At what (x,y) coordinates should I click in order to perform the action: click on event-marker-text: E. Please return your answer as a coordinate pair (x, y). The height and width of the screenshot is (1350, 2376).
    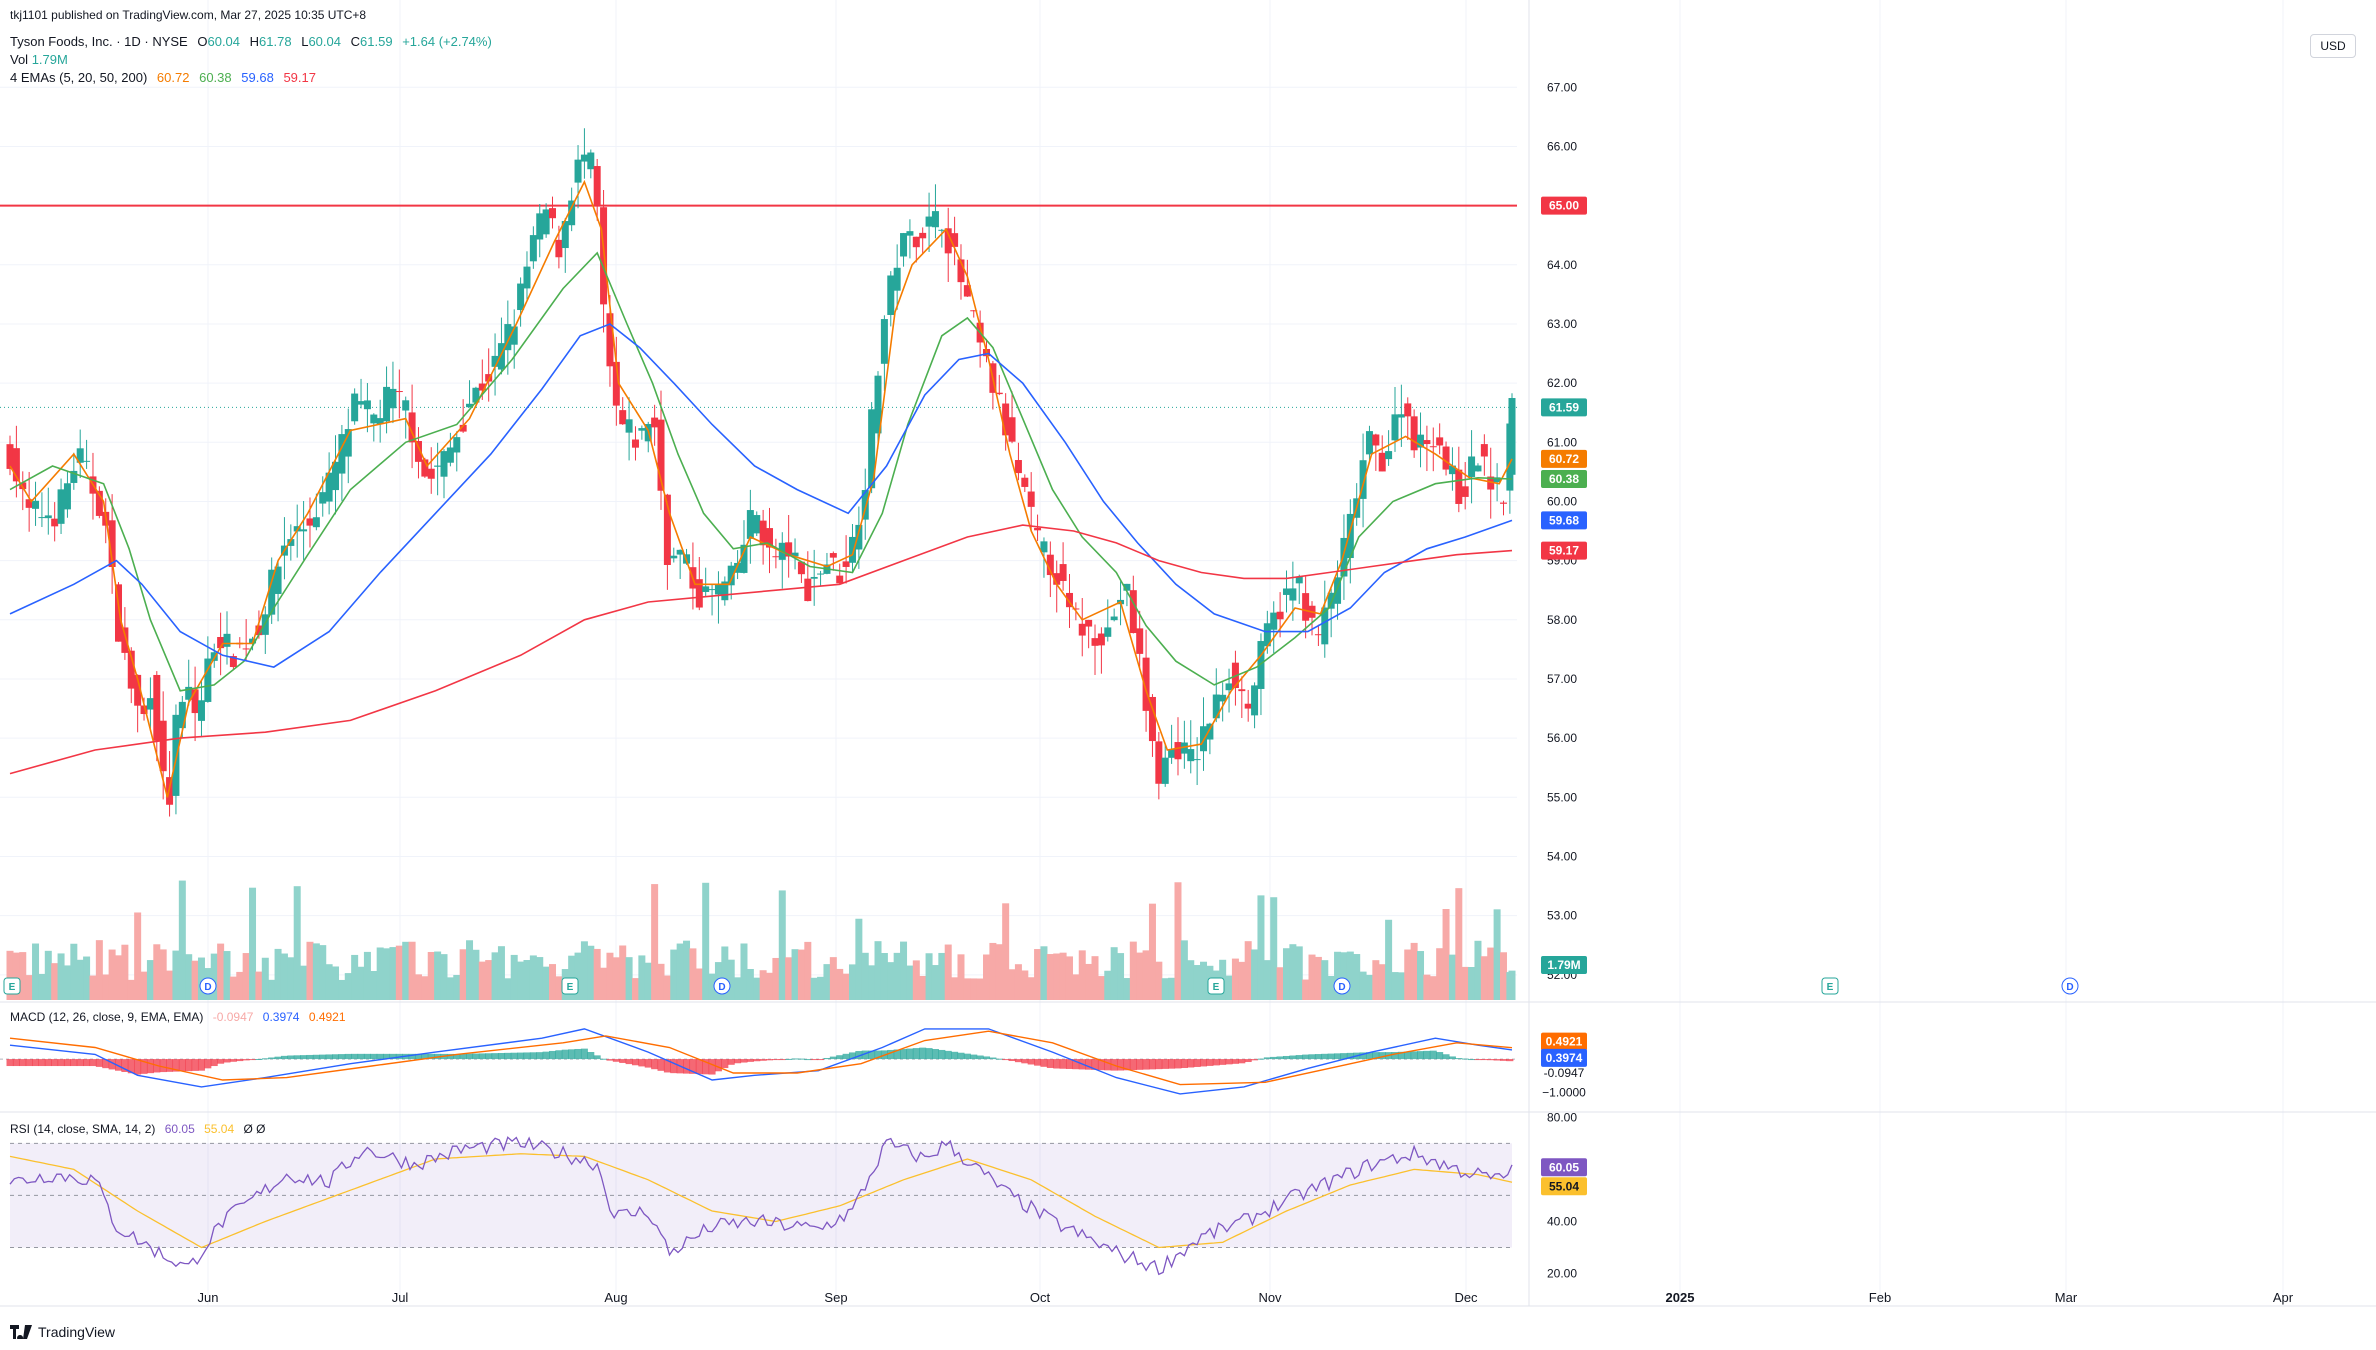
    Looking at the image, I should click on (570, 987).